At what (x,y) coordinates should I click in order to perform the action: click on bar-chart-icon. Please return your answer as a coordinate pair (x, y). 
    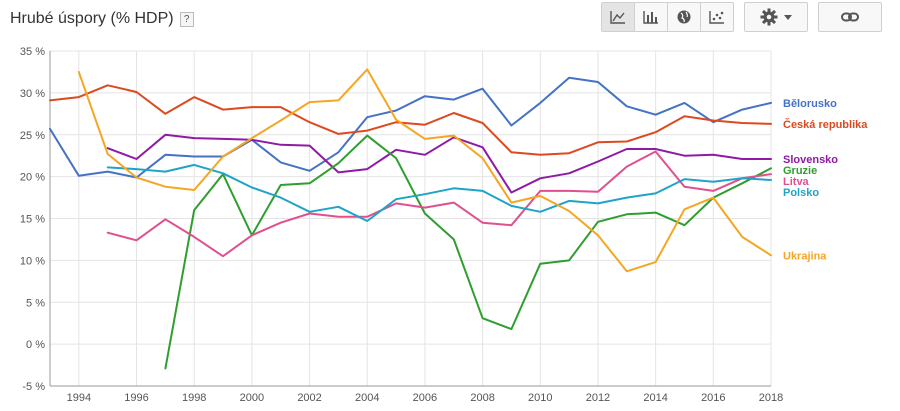
    Looking at the image, I should click on (650, 17).